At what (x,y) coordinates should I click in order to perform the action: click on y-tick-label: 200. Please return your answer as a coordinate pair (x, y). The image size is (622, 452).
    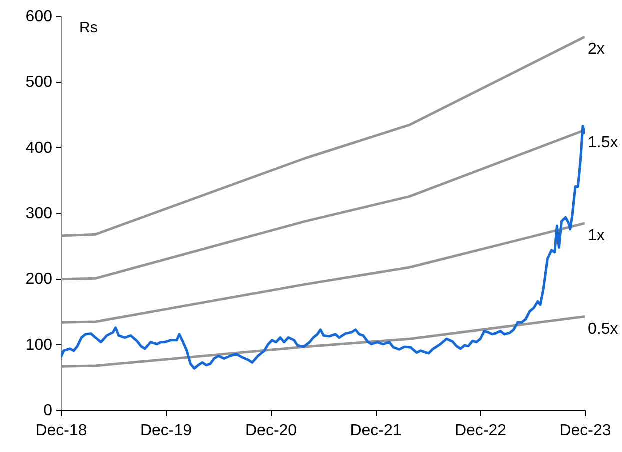
    Looking at the image, I should click on (39, 279).